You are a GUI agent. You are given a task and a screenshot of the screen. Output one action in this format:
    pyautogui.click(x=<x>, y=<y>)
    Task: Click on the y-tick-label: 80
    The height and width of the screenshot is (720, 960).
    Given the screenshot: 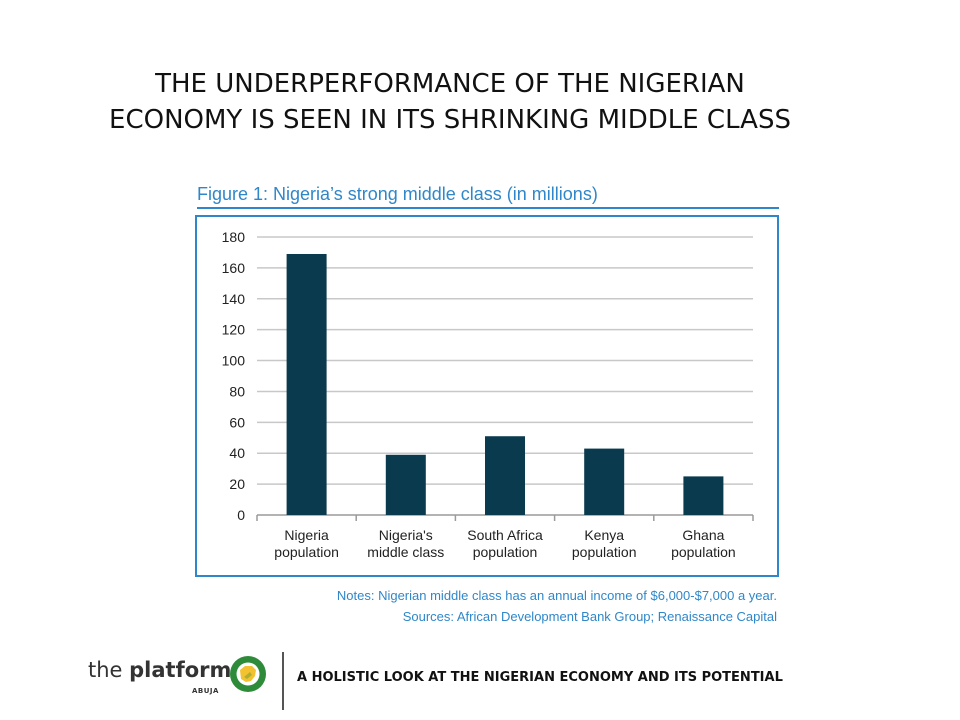 What is the action you would take?
    pyautogui.click(x=237, y=391)
    